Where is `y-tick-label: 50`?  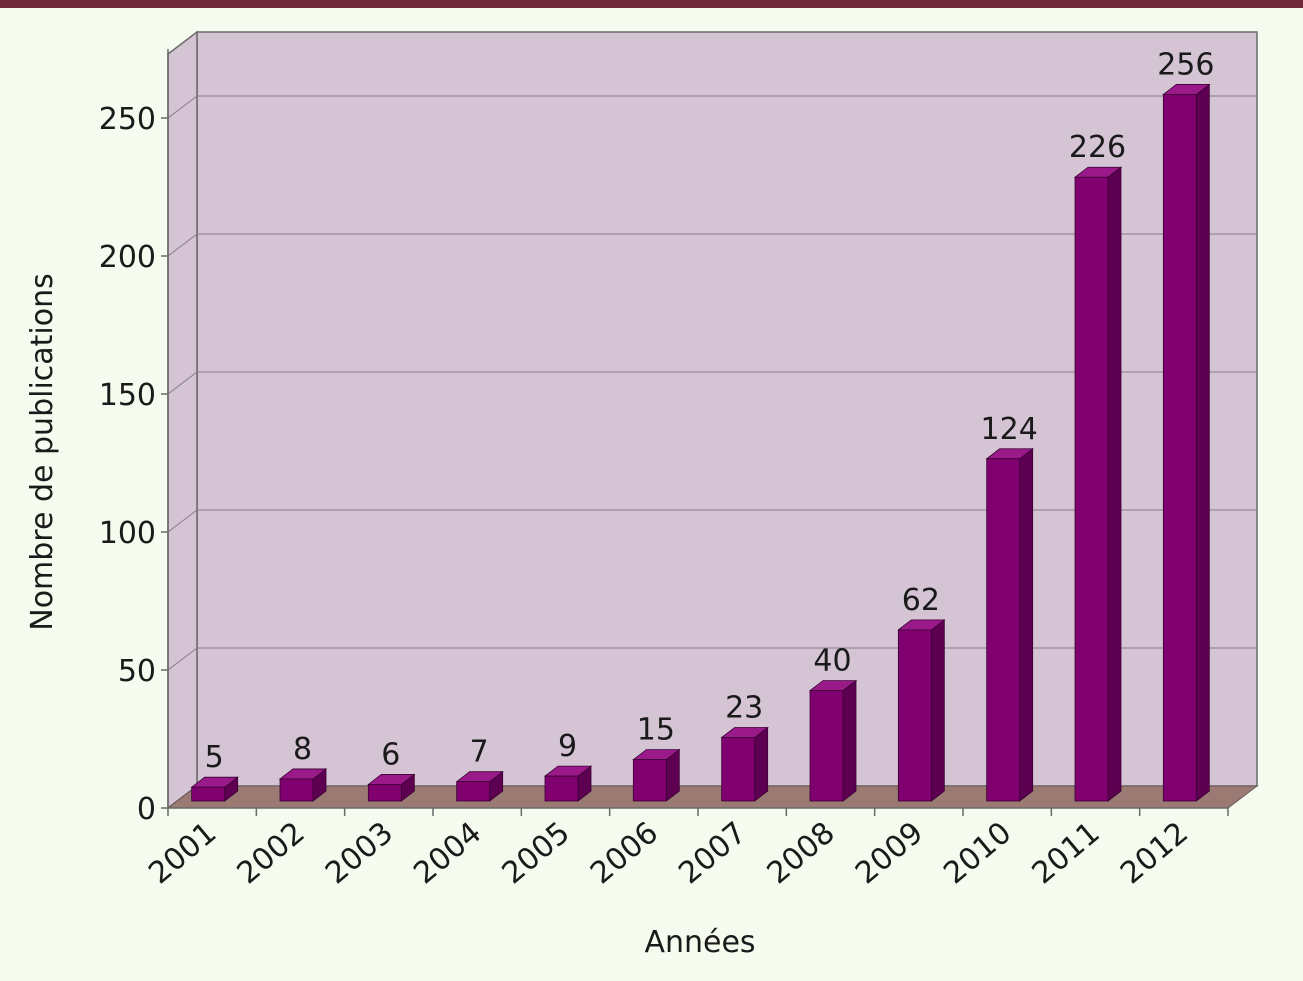 y-tick-label: 50 is located at coordinates (137, 671).